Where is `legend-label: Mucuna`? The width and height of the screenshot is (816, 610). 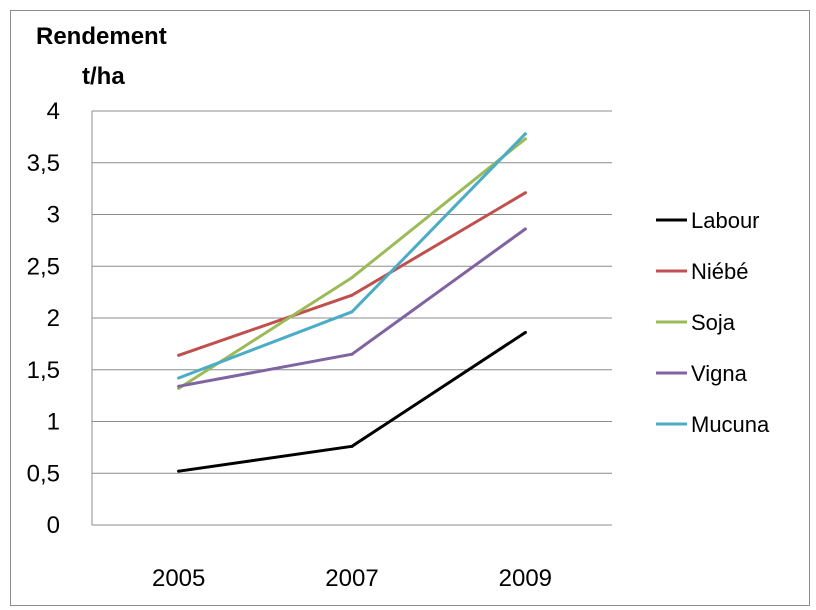
legend-label: Mucuna is located at coordinates (730, 424).